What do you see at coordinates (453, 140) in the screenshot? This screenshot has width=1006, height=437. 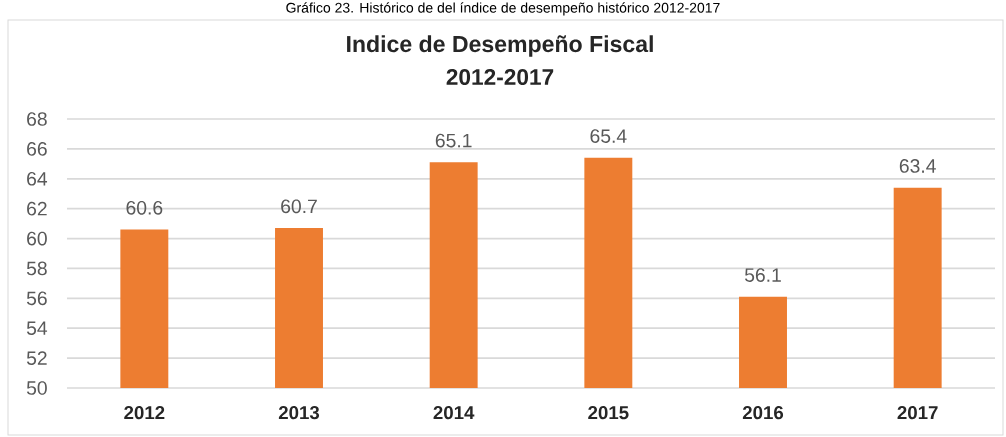 I see `data-label: 65.1` at bounding box center [453, 140].